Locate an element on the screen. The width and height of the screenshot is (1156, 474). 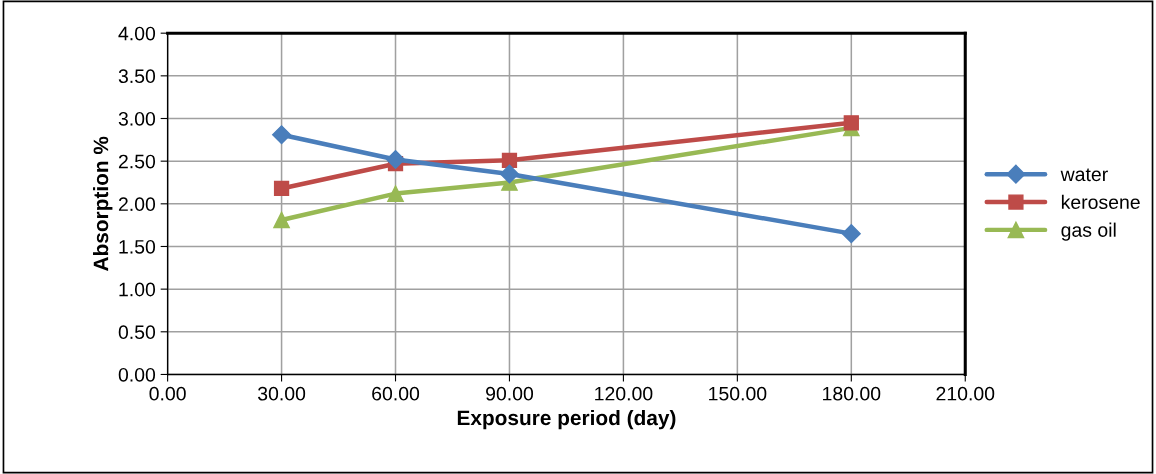
x-tick-label: 60.00 is located at coordinates (396, 393).